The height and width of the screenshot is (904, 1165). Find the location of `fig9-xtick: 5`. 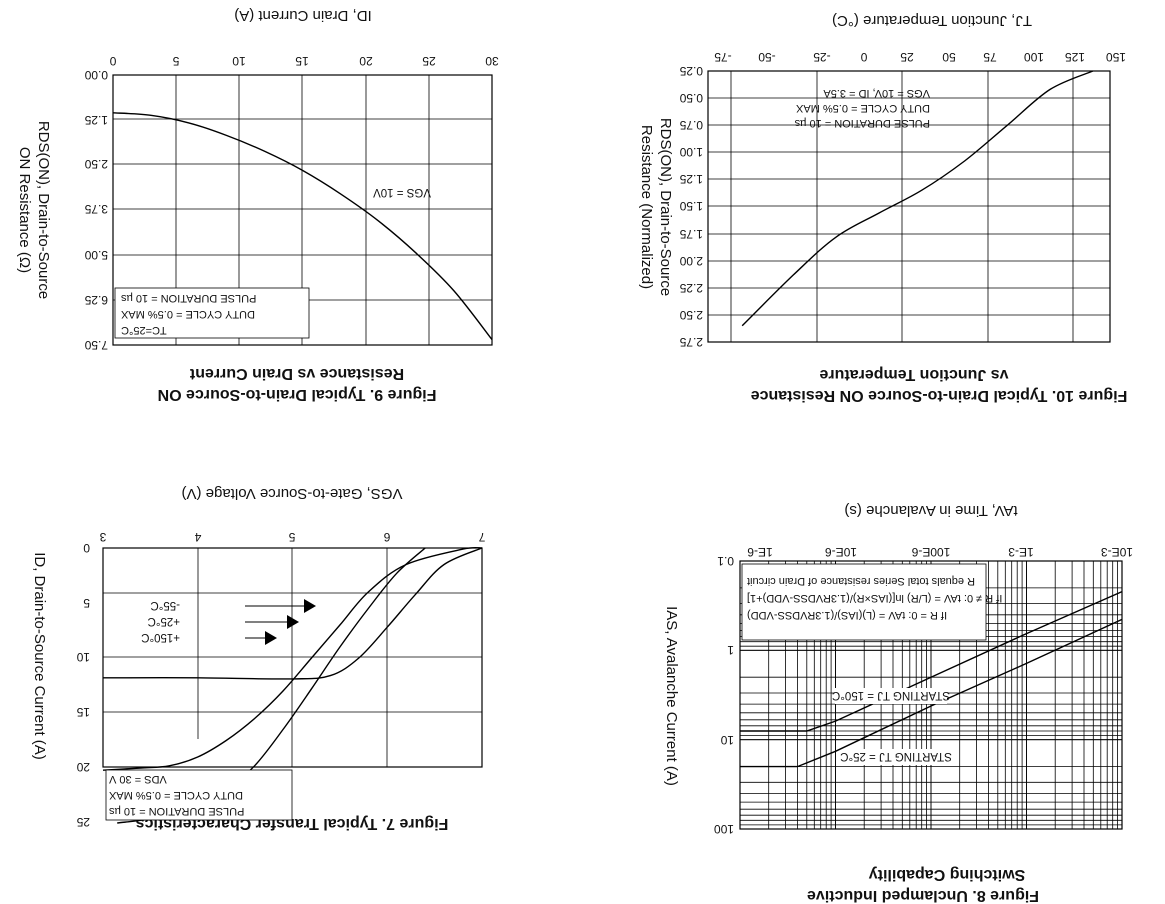

fig9-xtick: 5 is located at coordinates (175, 61).